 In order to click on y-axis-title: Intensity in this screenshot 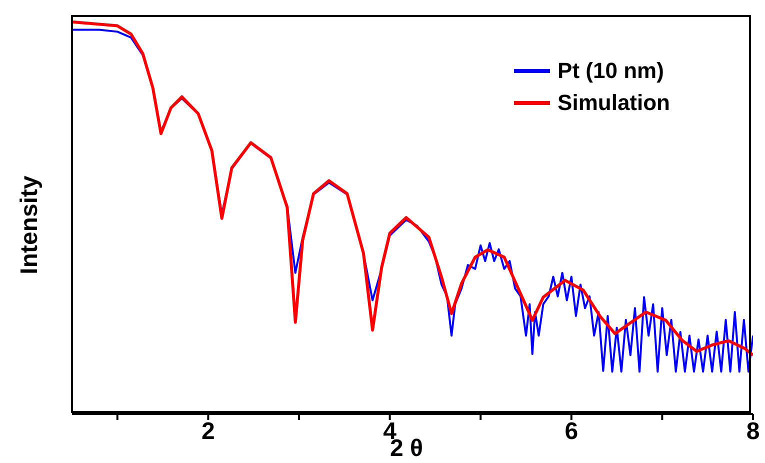, I will do `click(30, 225)`.